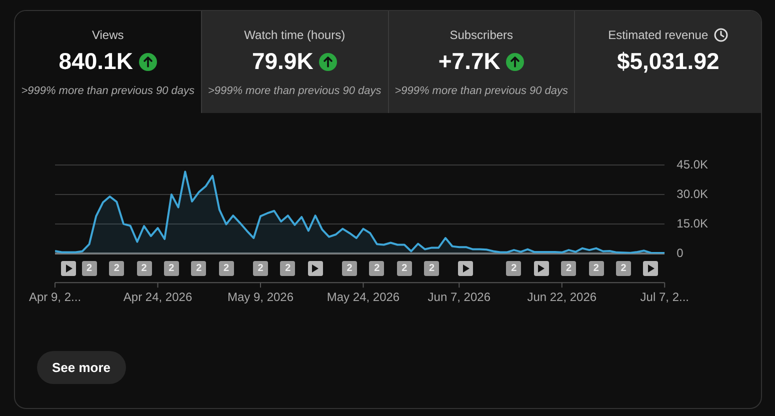 The width and height of the screenshot is (775, 416). I want to click on x-tick-label: Apr 24, 2026, so click(157, 297).